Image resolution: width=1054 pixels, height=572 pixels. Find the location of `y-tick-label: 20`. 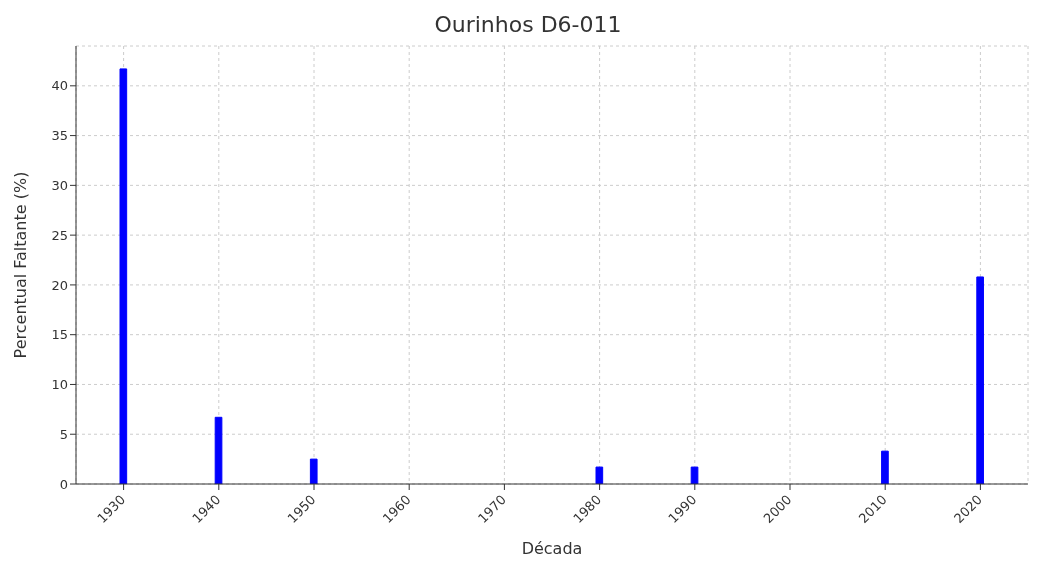

y-tick-label: 20 is located at coordinates (59, 285).